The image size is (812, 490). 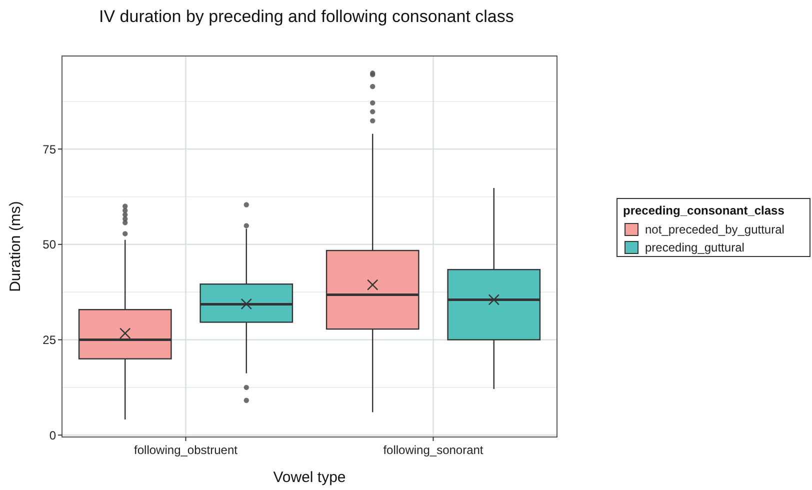 I want to click on legend-label: not_preceded_by_guttural, so click(x=714, y=229).